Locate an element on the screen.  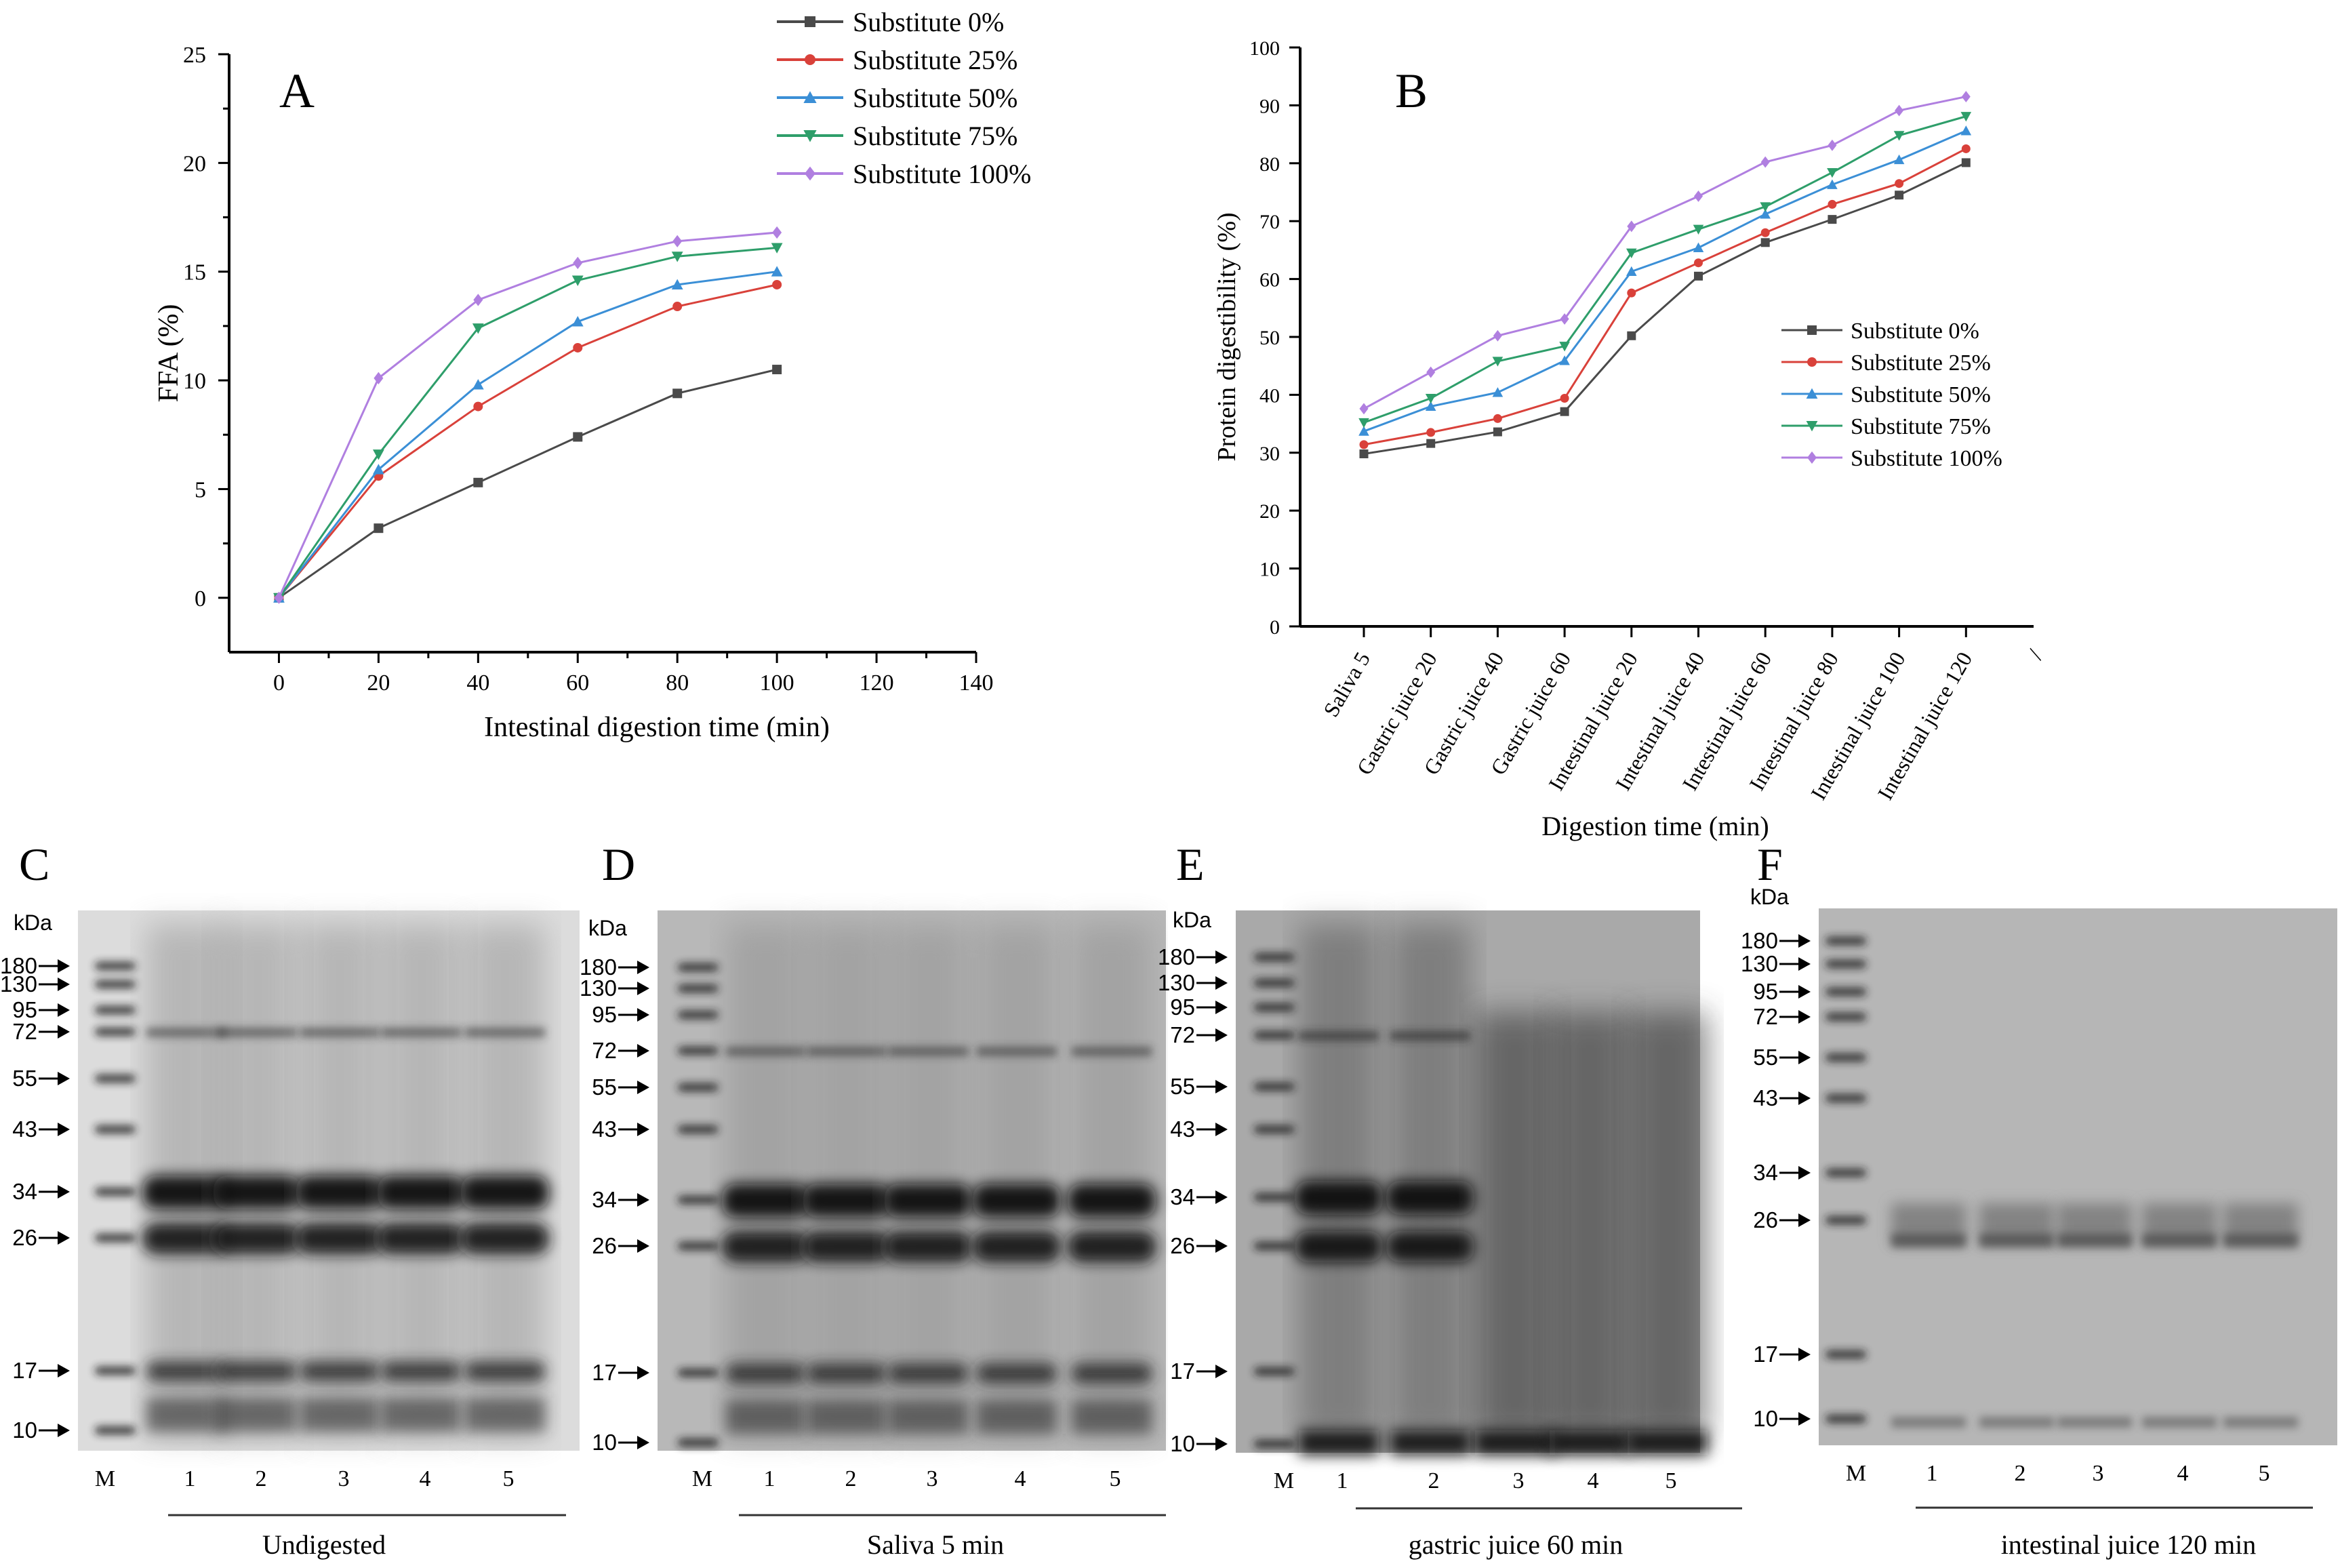
lane-label: 5 is located at coordinates (509, 1479).